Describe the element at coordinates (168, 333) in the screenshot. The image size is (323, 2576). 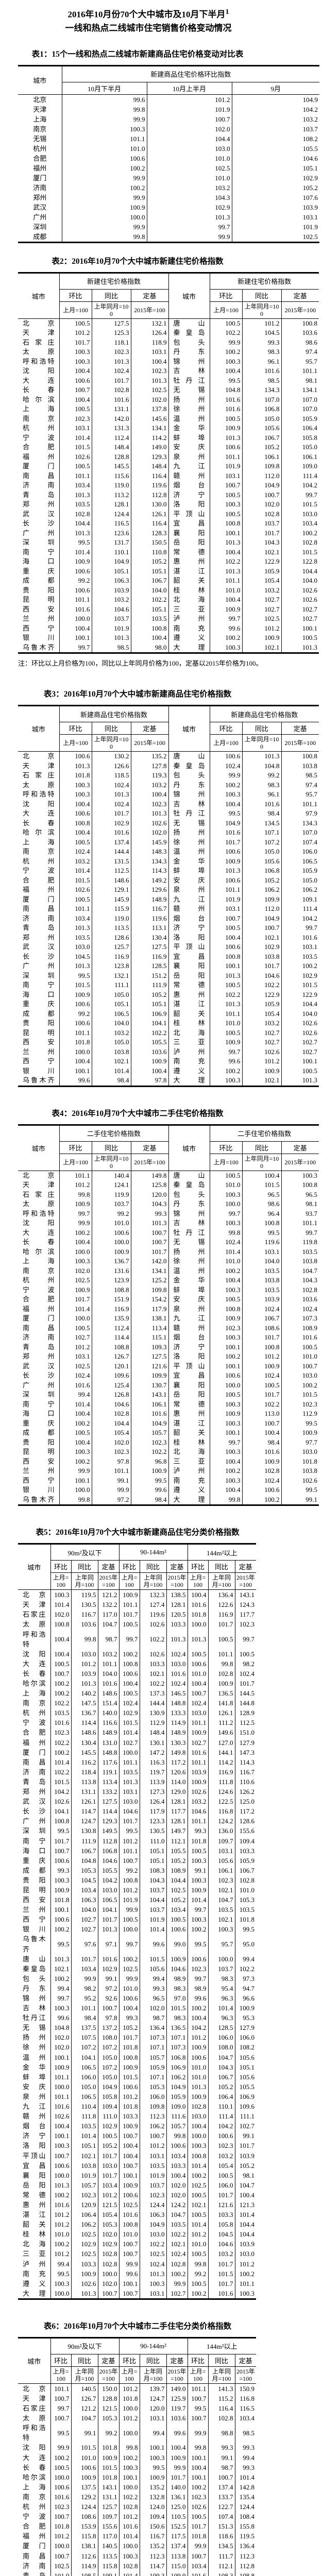
I see `table-row: 天 津 101.2 125.3 126.4 秦皇岛 102.2 104.5 103.6` at that location.